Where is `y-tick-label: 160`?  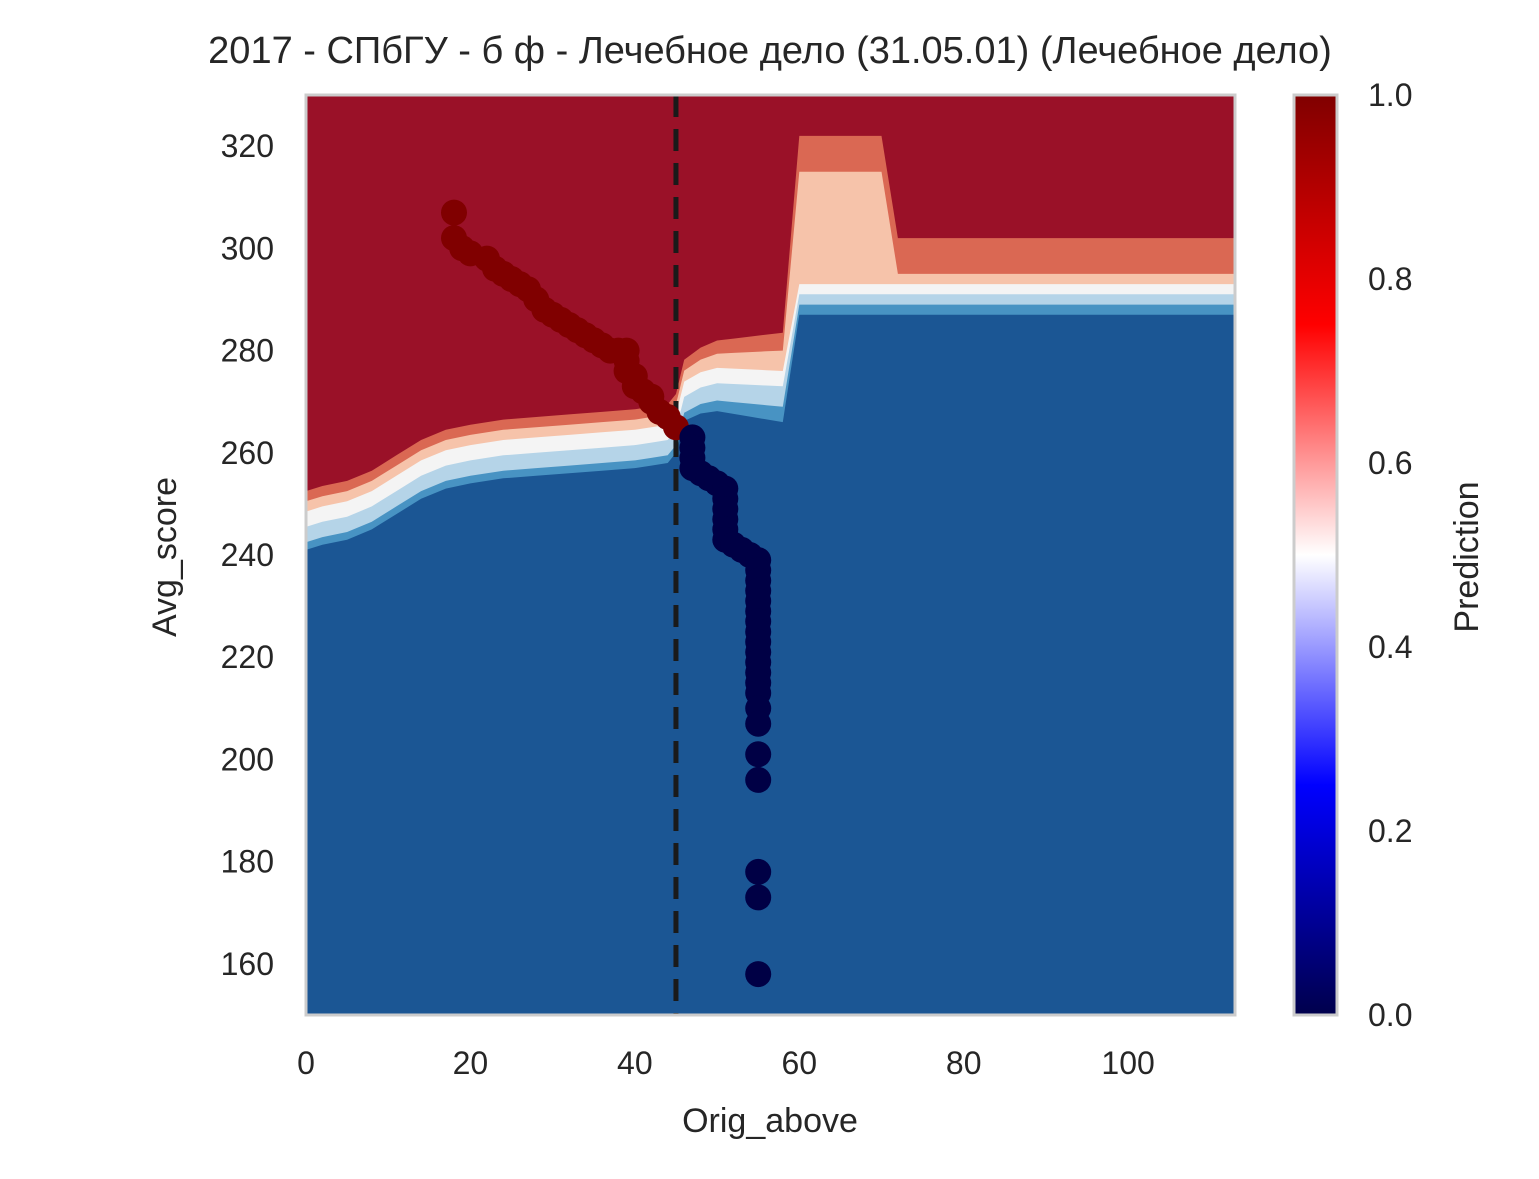 y-tick-label: 160 is located at coordinates (247, 964).